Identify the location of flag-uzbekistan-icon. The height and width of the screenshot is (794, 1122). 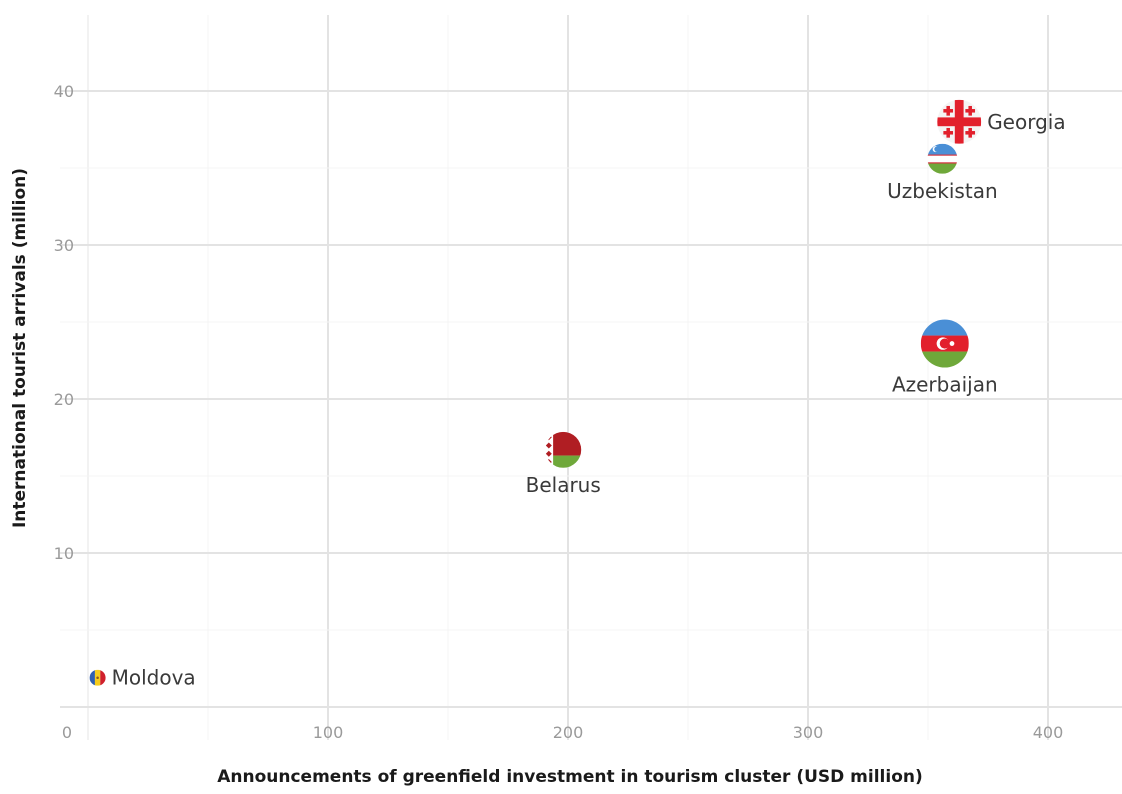
(942, 158).